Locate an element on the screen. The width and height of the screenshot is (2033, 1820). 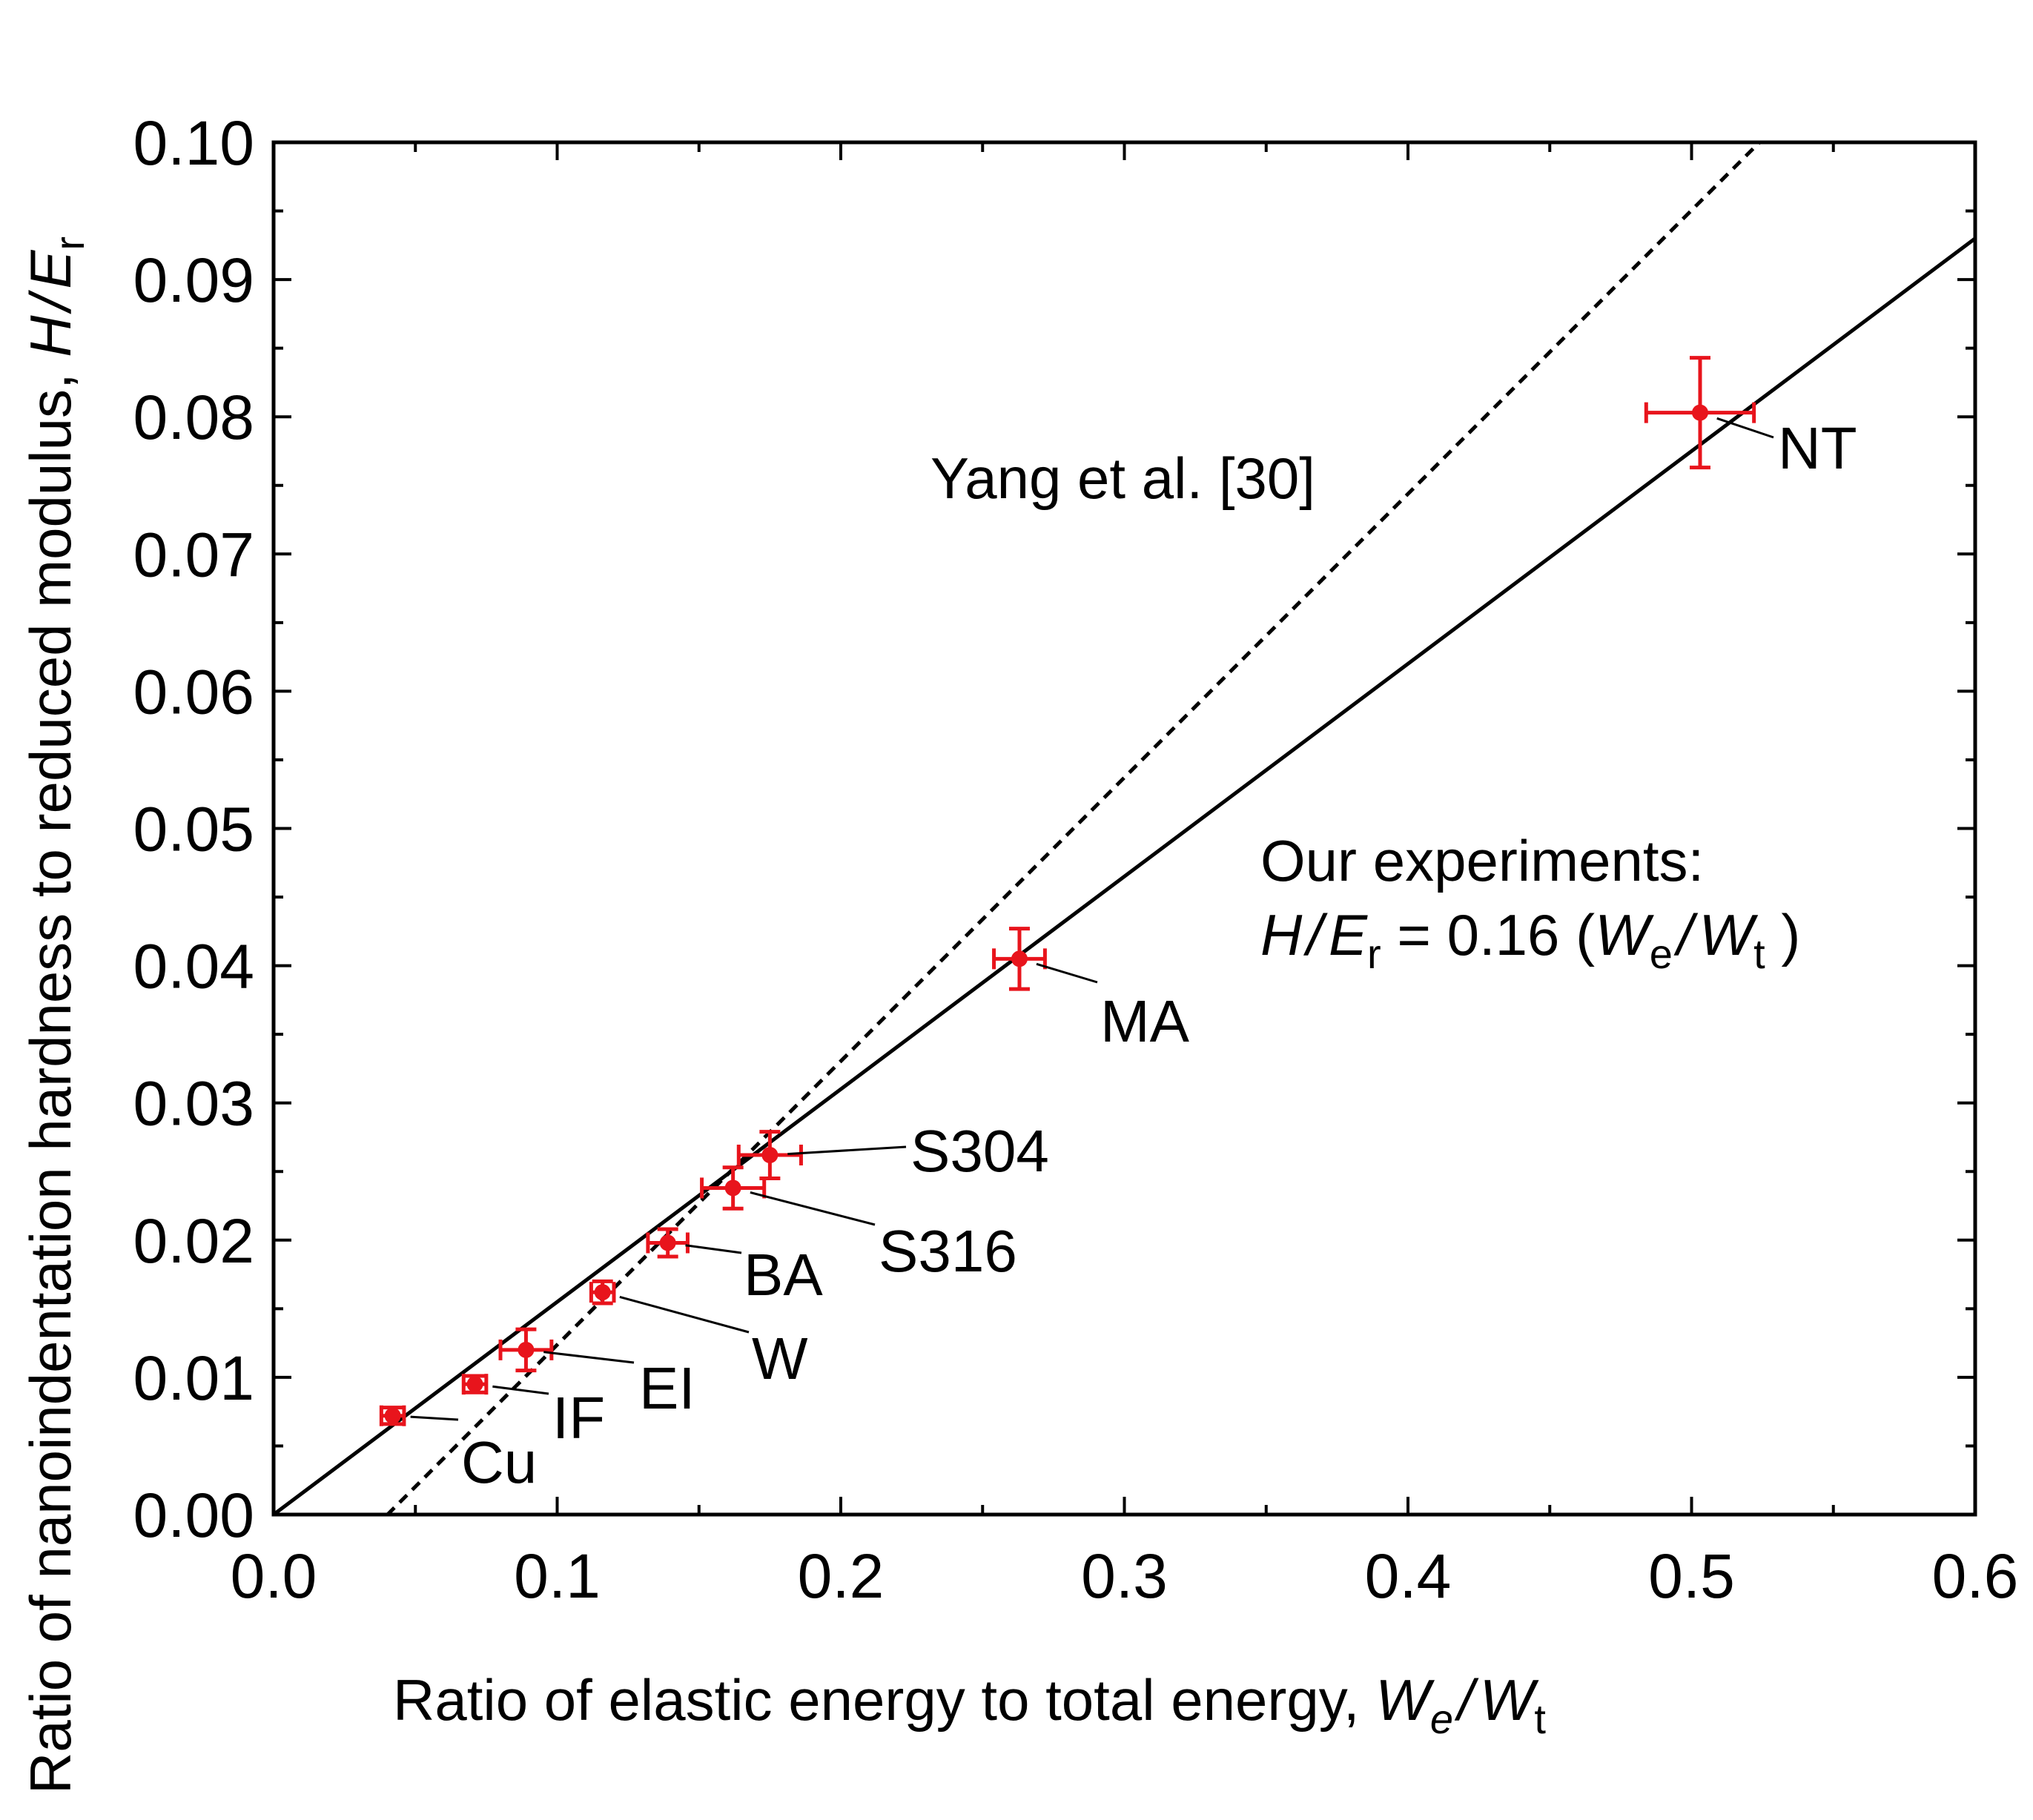
ours-annotation-equation: H/Er = 0.16 (We/Wt ) is located at coordinates (1530, 939).